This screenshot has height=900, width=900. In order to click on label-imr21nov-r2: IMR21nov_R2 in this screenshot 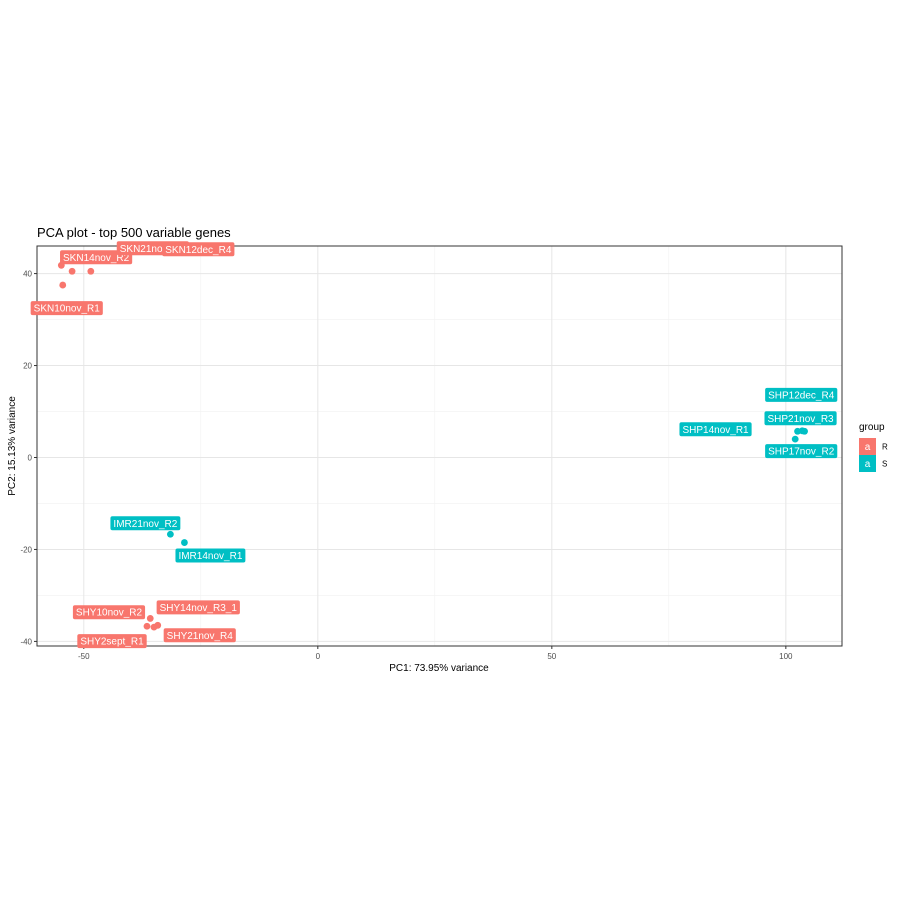, I will do `click(145, 523)`.